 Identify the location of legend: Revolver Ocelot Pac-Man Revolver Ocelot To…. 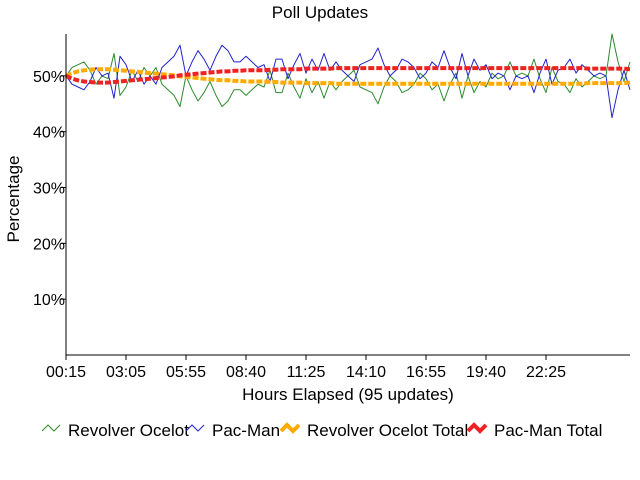
(321, 430).